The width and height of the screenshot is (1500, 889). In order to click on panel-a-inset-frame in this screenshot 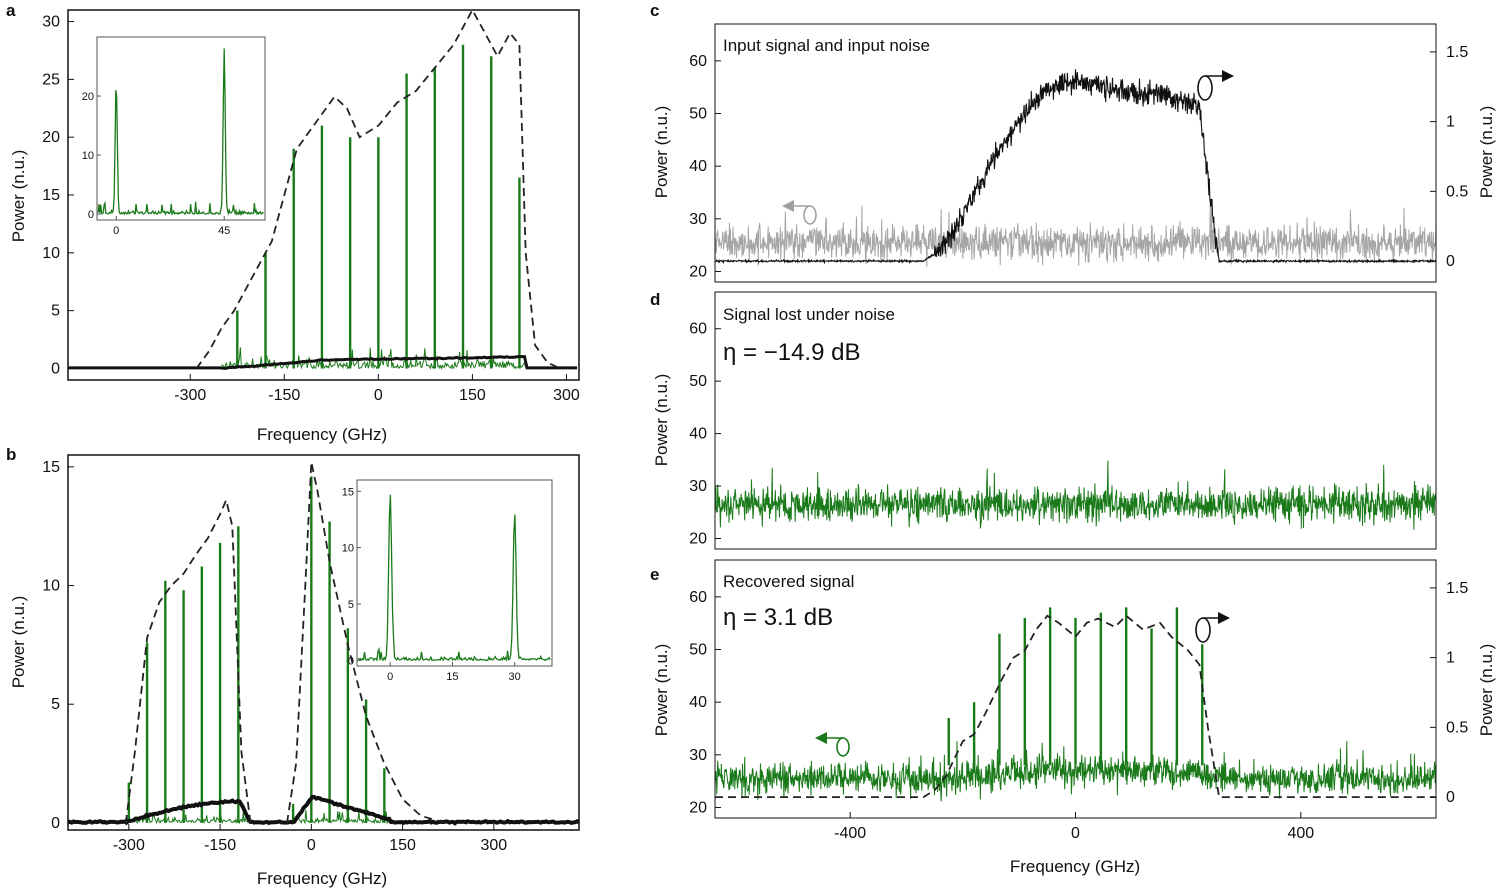, I will do `click(181, 128)`.